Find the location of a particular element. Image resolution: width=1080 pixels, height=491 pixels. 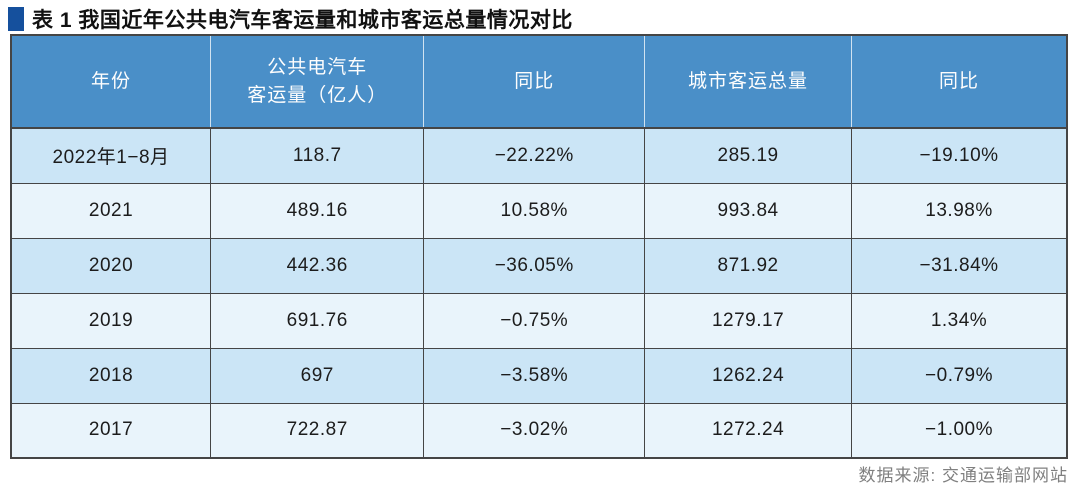

table-cell: −19.10% is located at coordinates (959, 155).